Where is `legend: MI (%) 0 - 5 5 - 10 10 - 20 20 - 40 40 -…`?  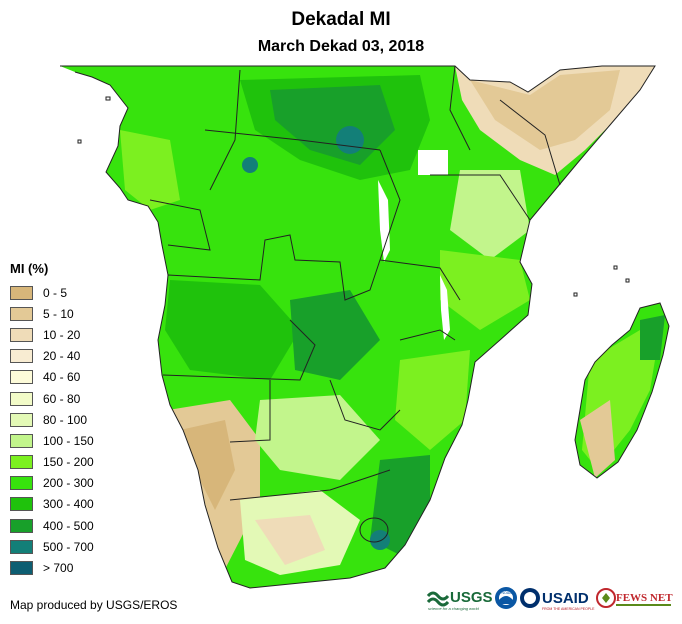
legend: MI (%) 0 - 5 5 - 10 10 - 20 20 - 40 40 -… is located at coordinates (52, 420).